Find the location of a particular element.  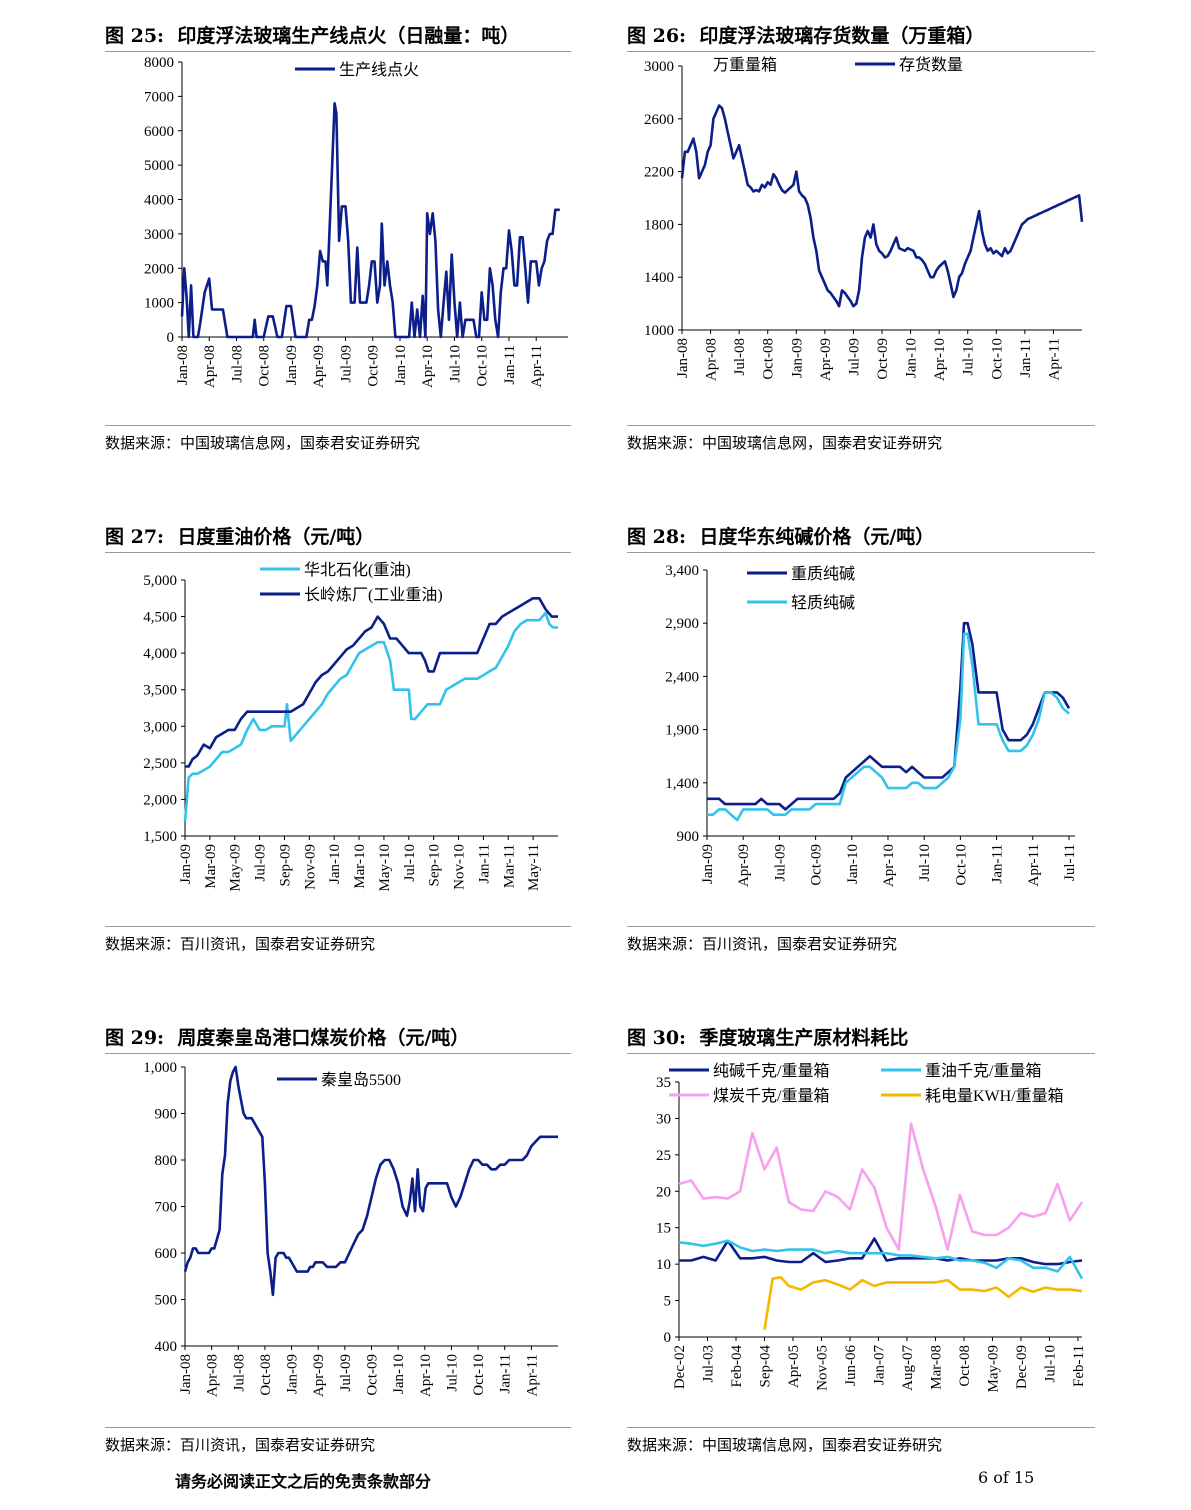

y-tick-label: 10 is located at coordinates (663, 1265).